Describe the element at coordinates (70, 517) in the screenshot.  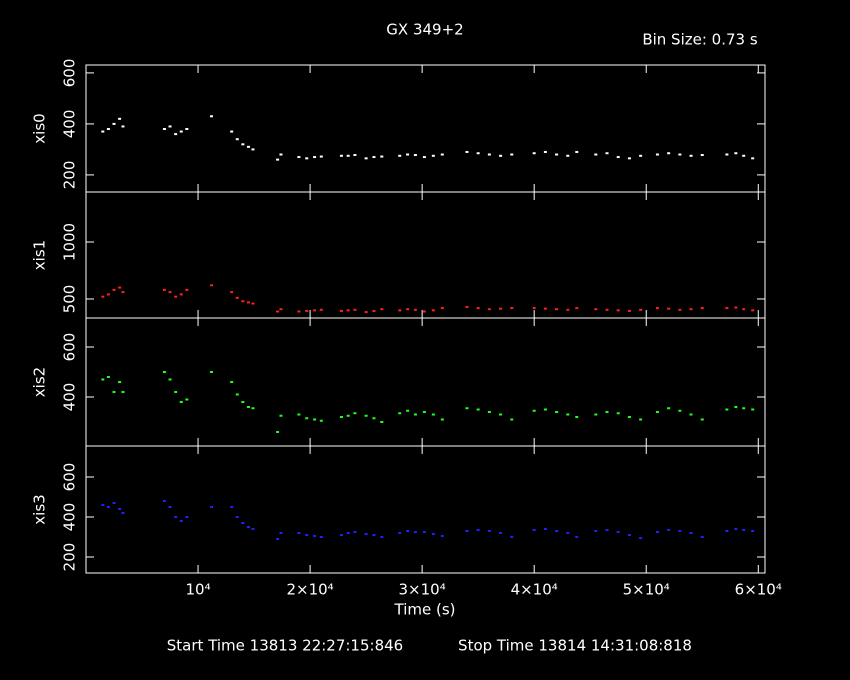
I see `y-tick-label: 400` at that location.